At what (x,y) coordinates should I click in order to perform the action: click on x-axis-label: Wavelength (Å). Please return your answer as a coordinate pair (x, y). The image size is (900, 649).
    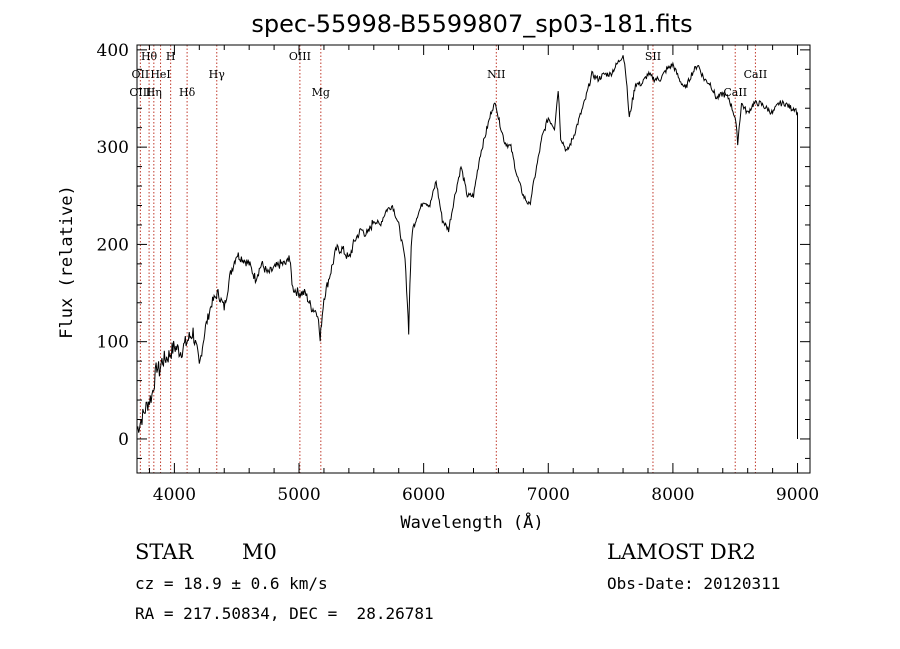
    Looking at the image, I should click on (471, 522).